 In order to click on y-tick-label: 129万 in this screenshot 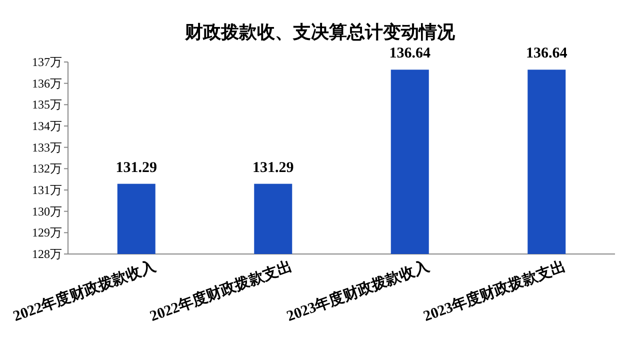, I will do `click(47, 233)`.